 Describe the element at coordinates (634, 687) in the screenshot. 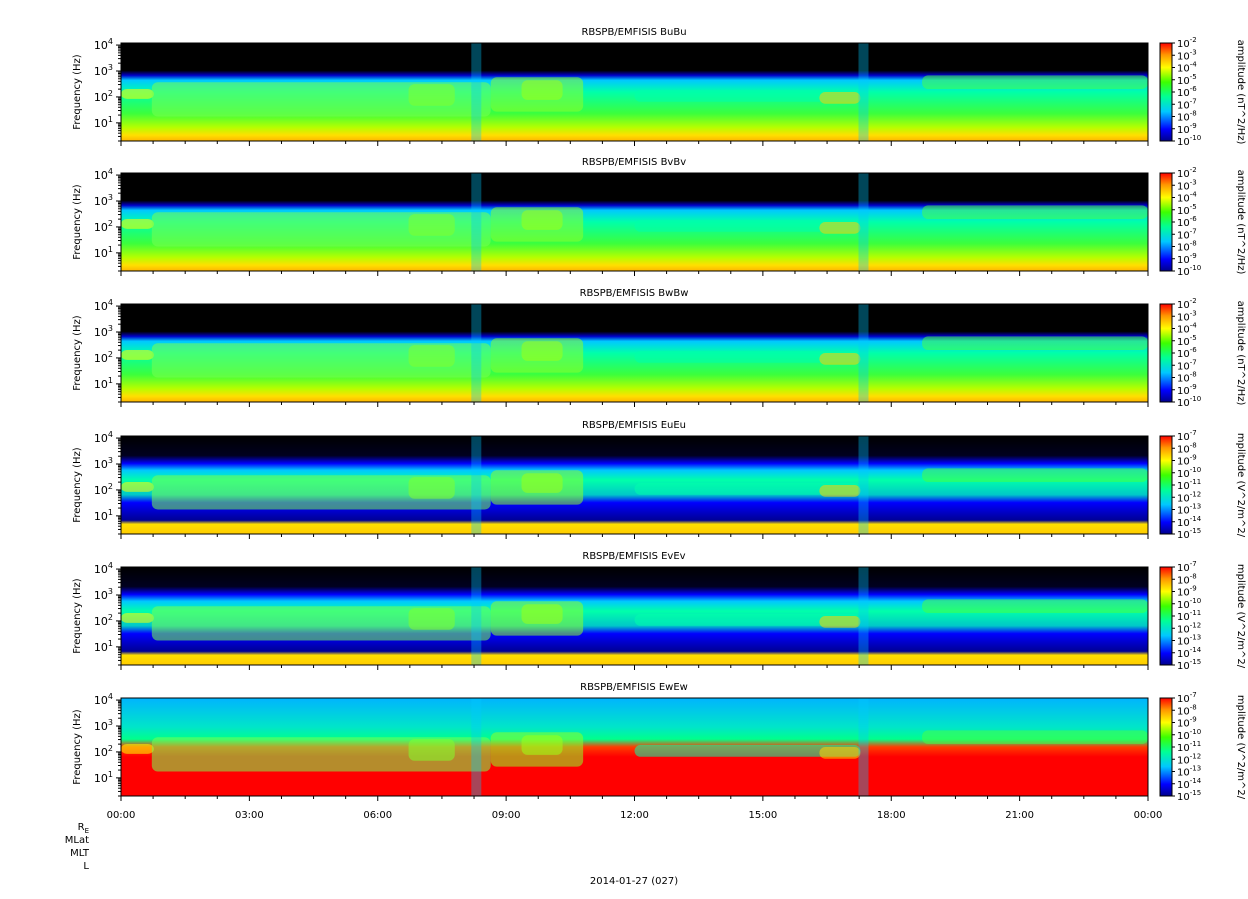

I see `panel-title: RBSPB/EMFISIS EwEw` at that location.